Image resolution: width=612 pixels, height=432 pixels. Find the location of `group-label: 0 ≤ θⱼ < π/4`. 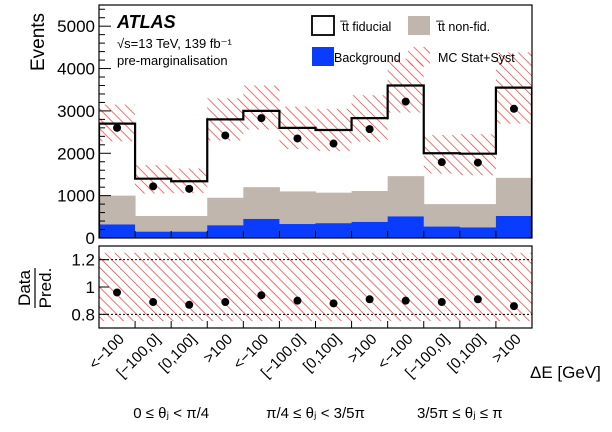

group-label: 0 ≤ θⱼ < π/4 is located at coordinates (171, 413).